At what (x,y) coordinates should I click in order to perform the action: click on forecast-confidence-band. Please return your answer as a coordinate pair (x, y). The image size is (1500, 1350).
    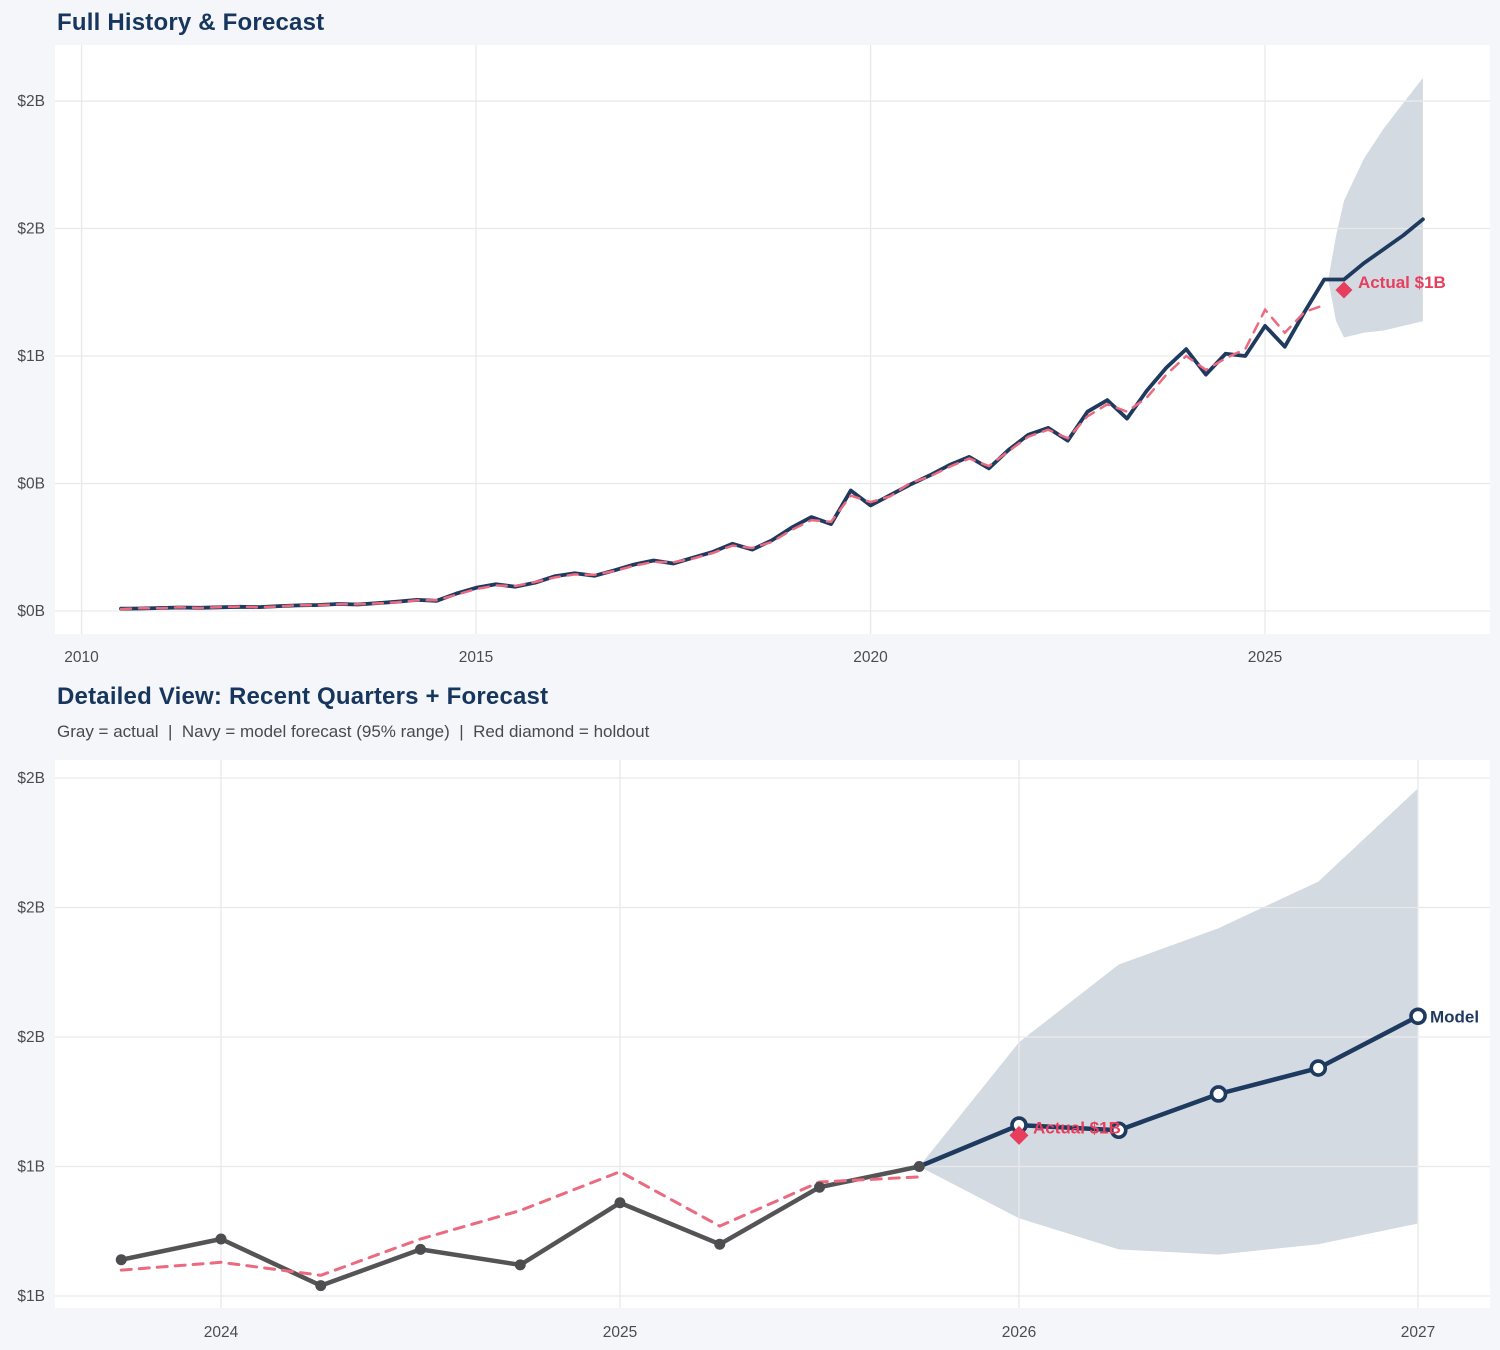
    Looking at the image, I should click on (1168, 1021).